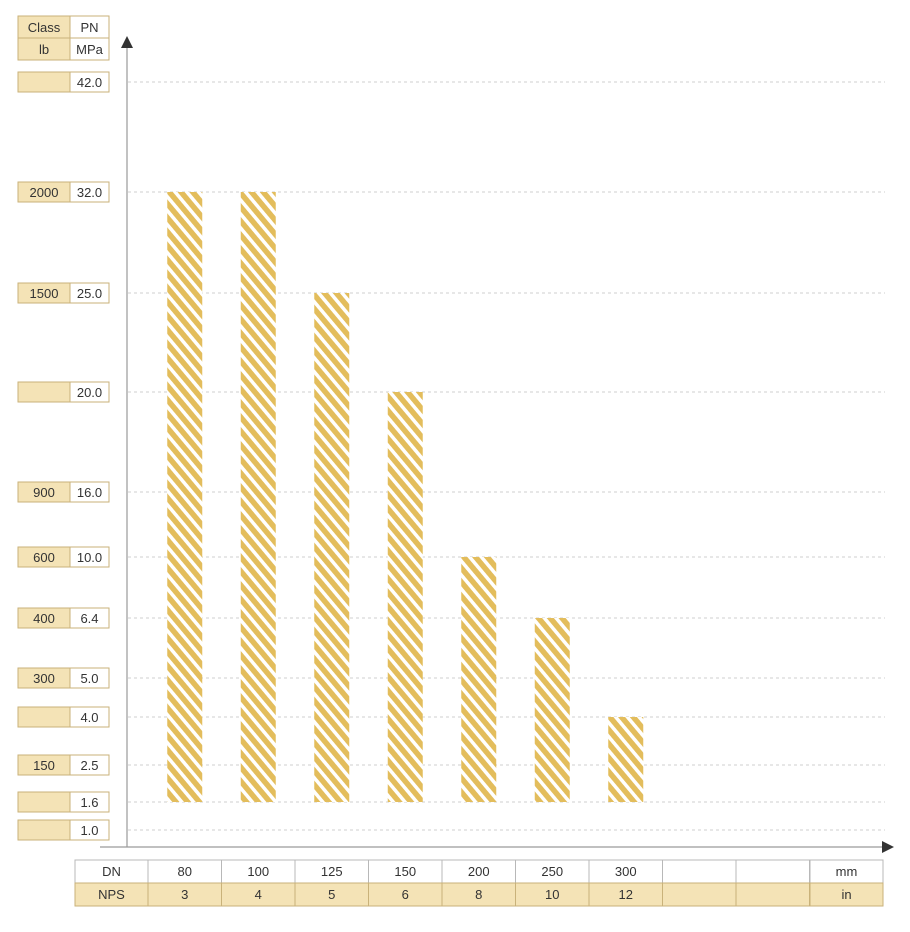 Image resolution: width=910 pixels, height=932 pixels. I want to click on nps-header-label: NPS, so click(111, 894).